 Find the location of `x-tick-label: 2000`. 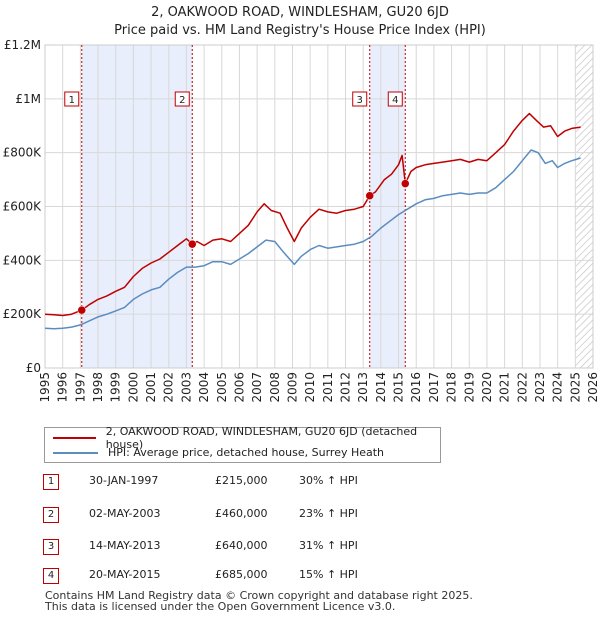

x-tick-label: 2000 is located at coordinates (133, 387).